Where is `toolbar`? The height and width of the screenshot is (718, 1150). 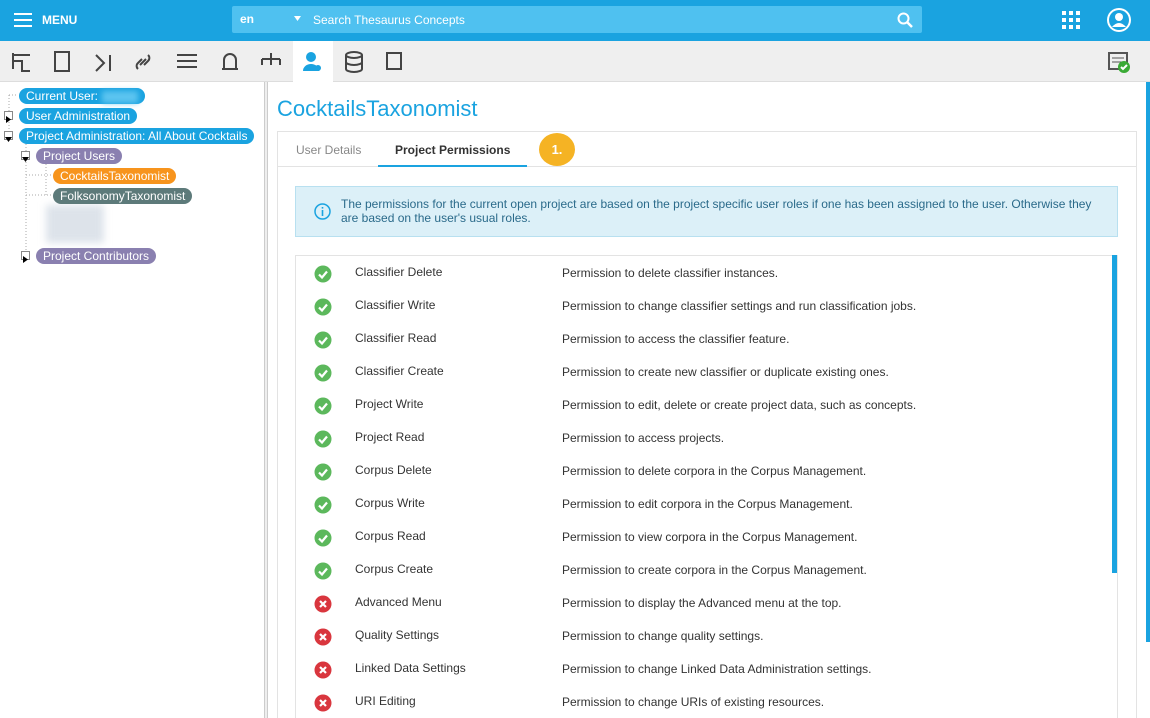
toolbar is located at coordinates (575, 61).